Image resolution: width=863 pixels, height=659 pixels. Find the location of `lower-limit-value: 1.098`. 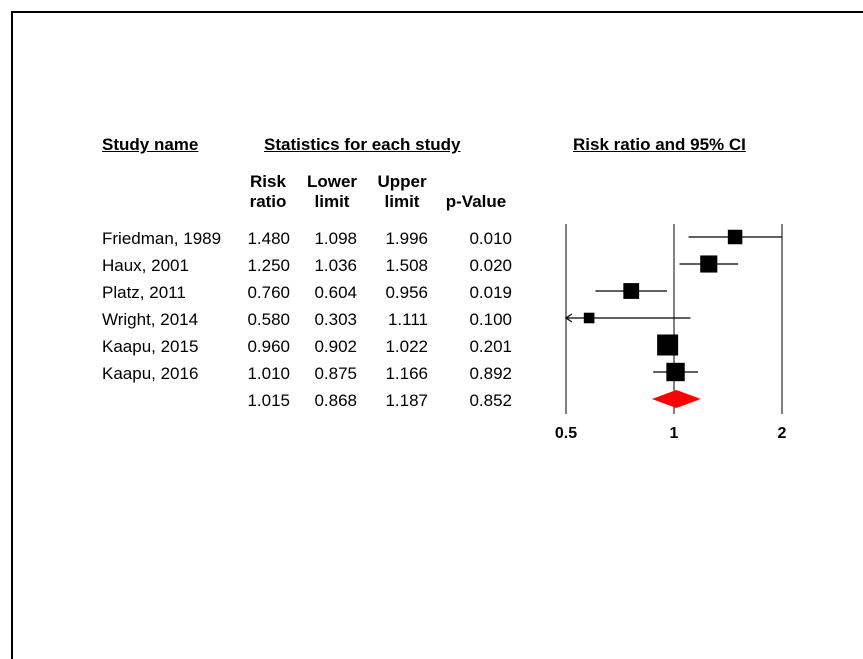

lower-limit-value: 1.098 is located at coordinates (335, 238).